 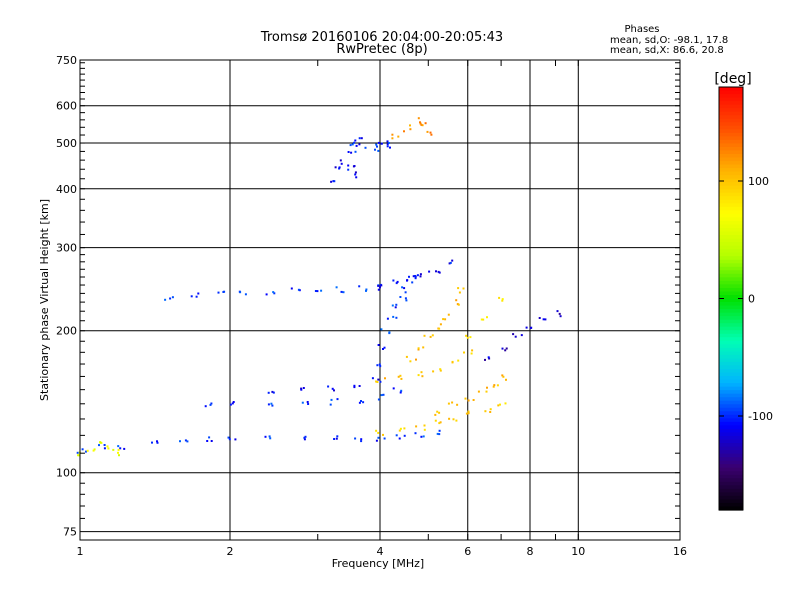 I want to click on y-tick-label: 400, so click(x=66, y=189).